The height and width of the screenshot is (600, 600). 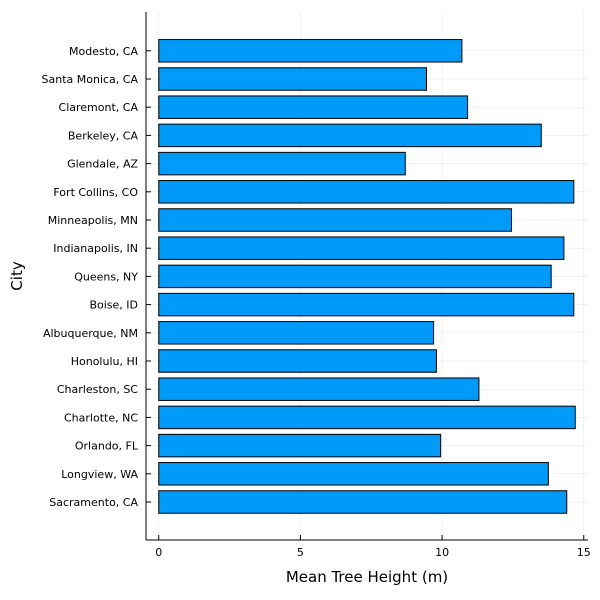 I want to click on y-axis-title: City, so click(x=17, y=276).